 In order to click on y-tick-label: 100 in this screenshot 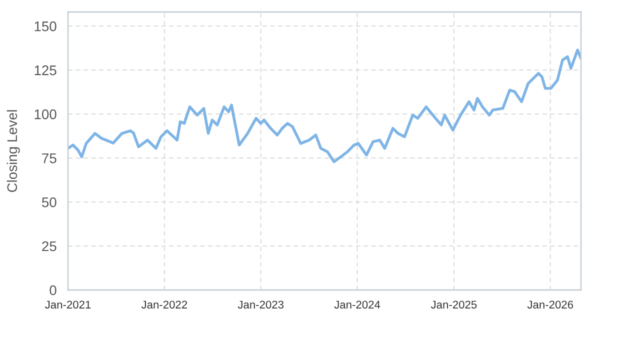, I will do `click(45, 114)`.